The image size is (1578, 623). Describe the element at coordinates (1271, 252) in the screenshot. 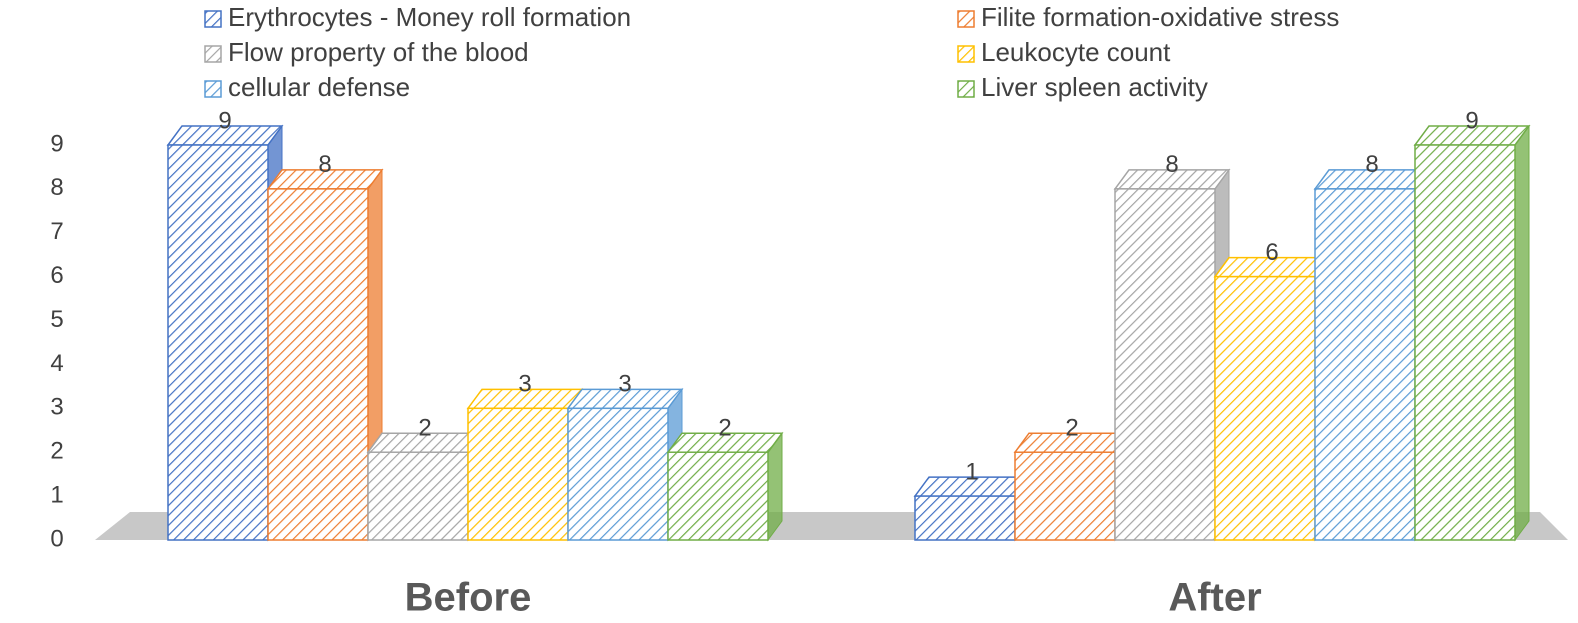

I see `data-label: 6` at that location.